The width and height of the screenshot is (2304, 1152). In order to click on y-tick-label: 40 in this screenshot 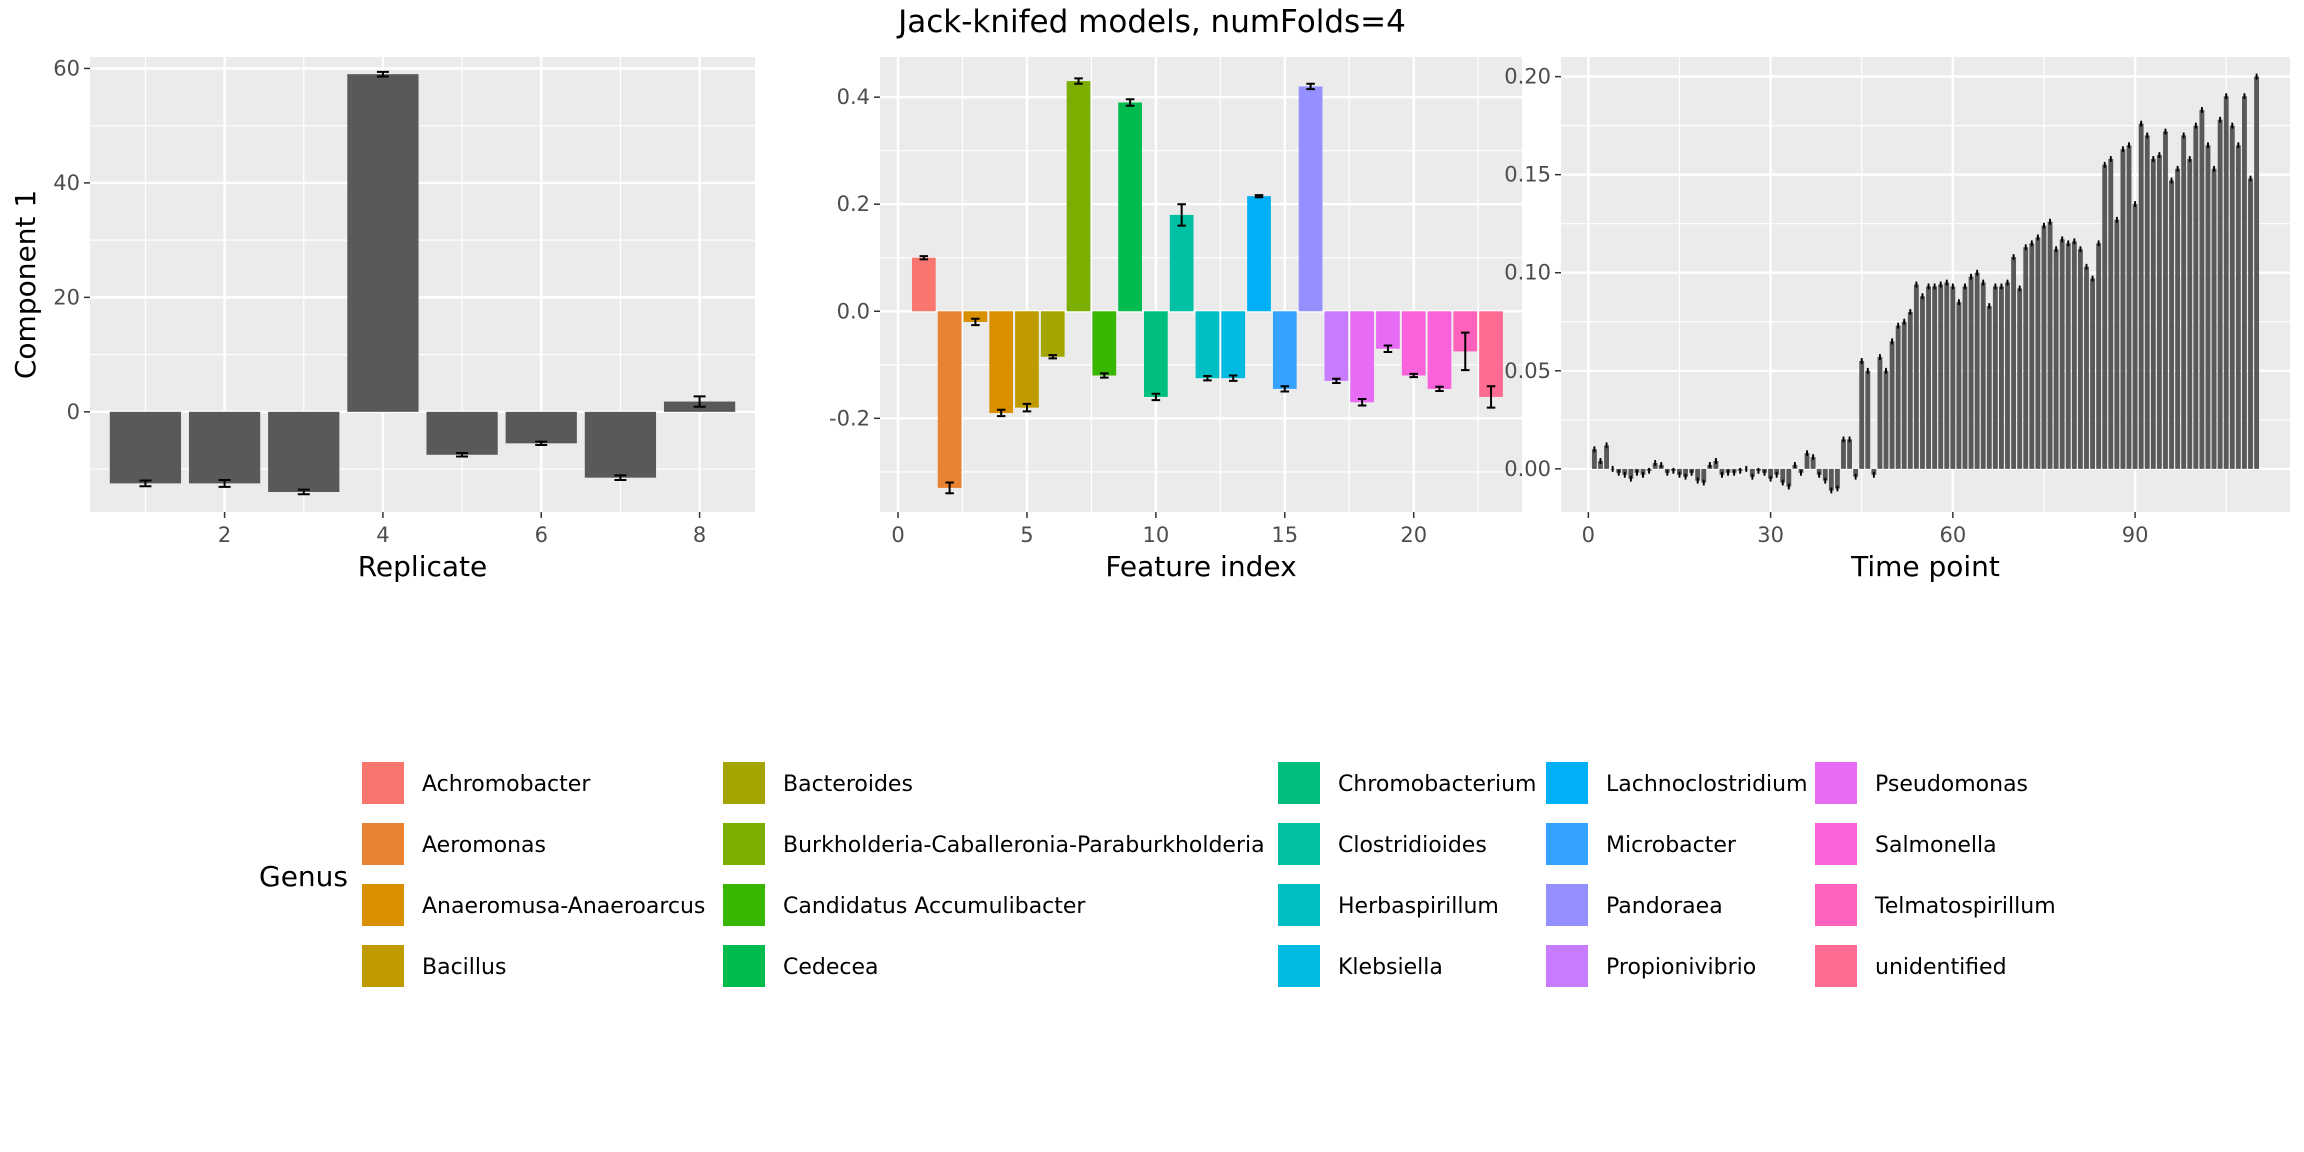, I will do `click(66, 183)`.